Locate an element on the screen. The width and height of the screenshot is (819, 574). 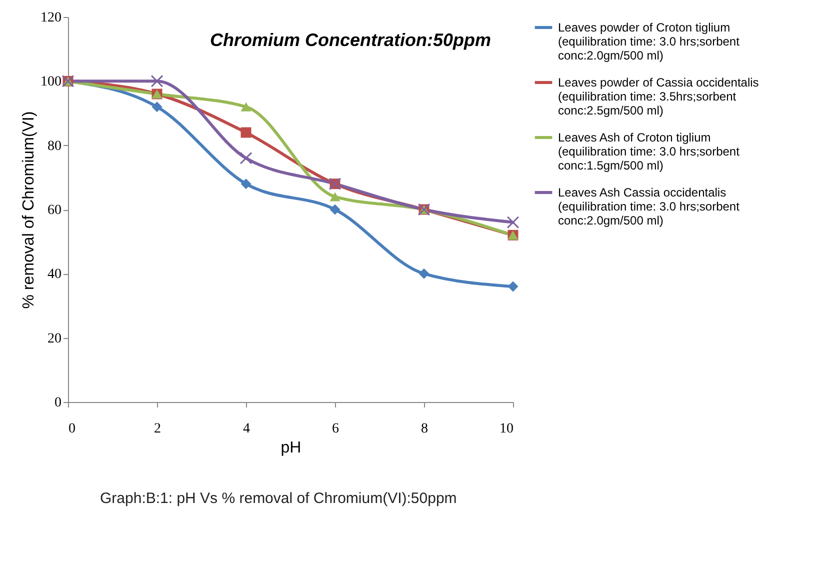
x-tick-label: 8 is located at coordinates (424, 429).